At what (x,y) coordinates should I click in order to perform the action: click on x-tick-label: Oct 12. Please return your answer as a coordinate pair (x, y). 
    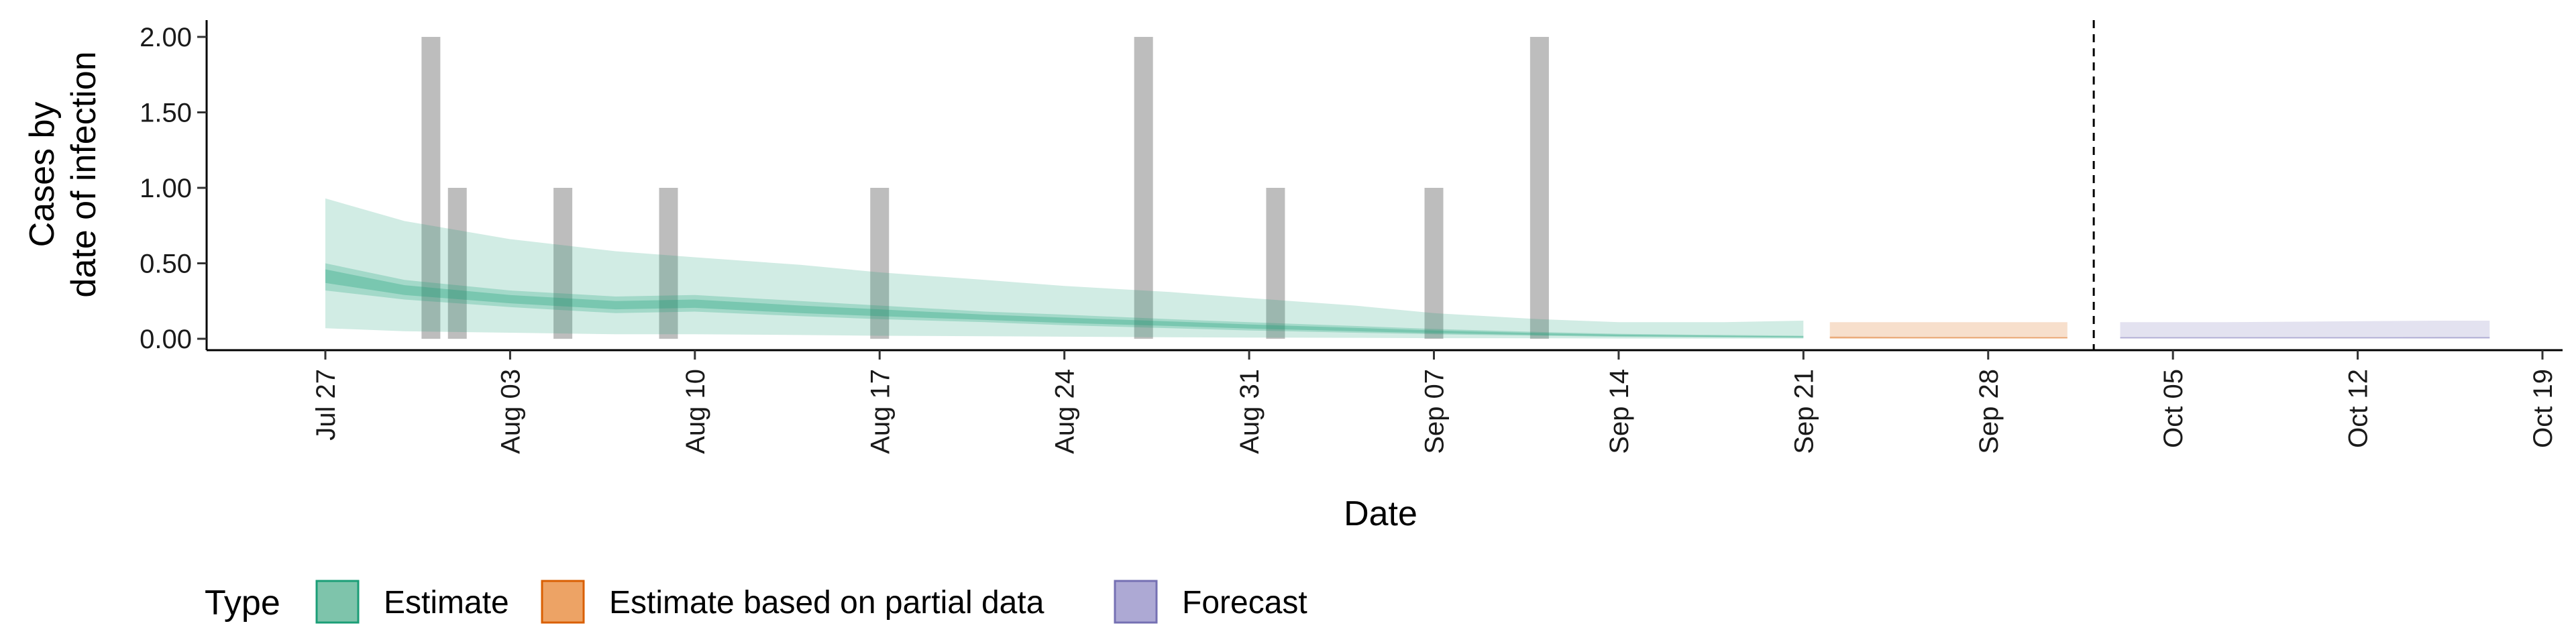
    Looking at the image, I should click on (2358, 408).